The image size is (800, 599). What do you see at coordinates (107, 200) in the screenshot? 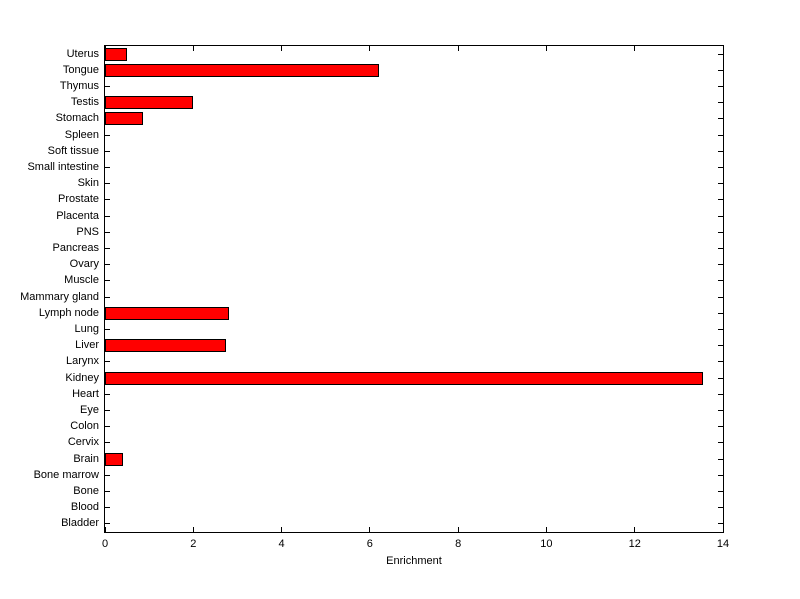
I see `y-tick-left-prostate` at bounding box center [107, 200].